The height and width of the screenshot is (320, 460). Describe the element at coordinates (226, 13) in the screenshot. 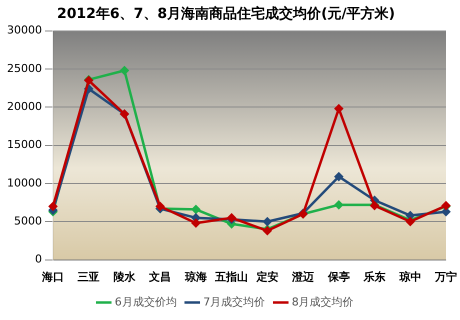

I see `chart-title: 2012年6、7、8月海南商品住宅成交均价(元/平方米)` at that location.